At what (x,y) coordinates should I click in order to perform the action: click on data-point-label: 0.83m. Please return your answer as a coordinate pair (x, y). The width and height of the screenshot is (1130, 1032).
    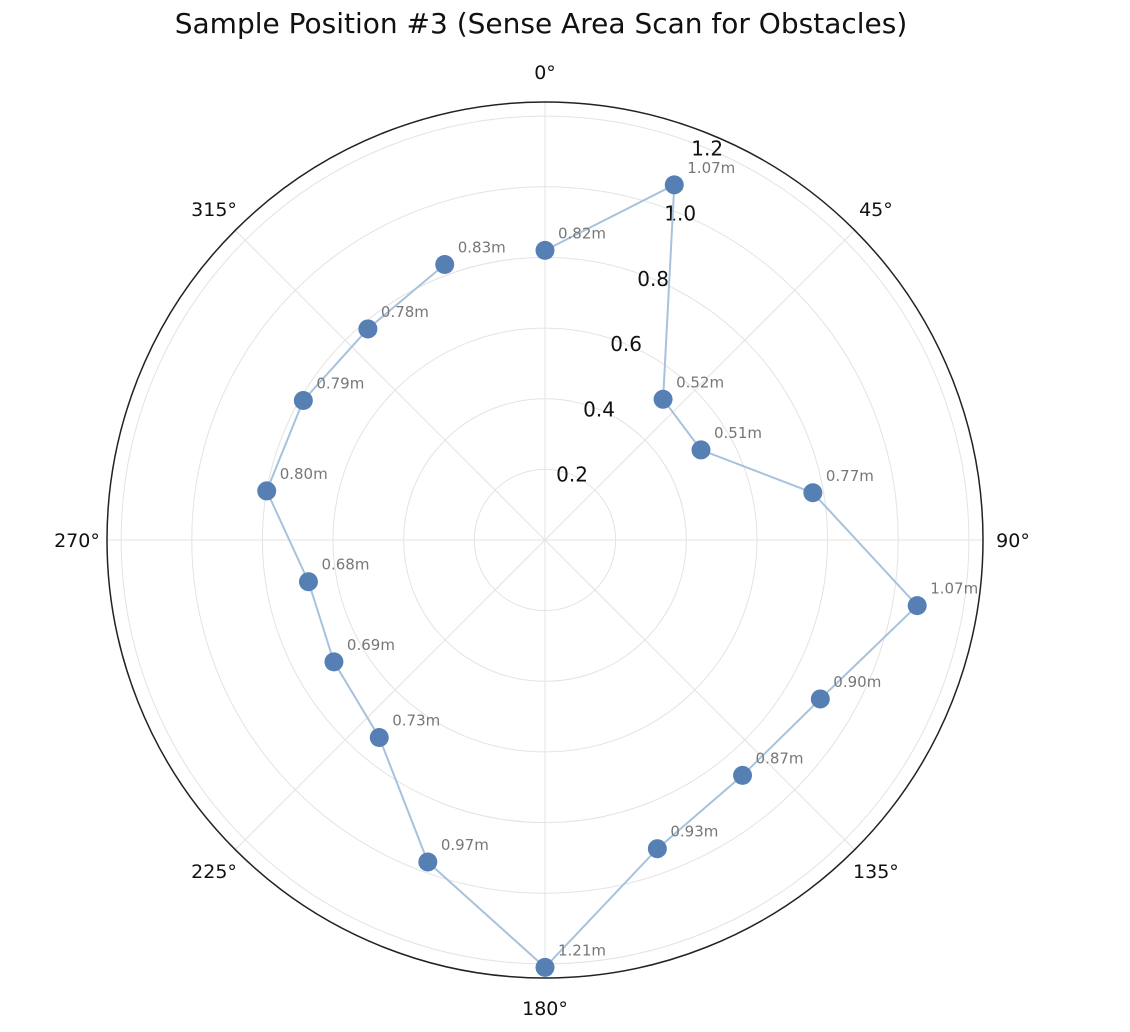
    Looking at the image, I should click on (482, 248).